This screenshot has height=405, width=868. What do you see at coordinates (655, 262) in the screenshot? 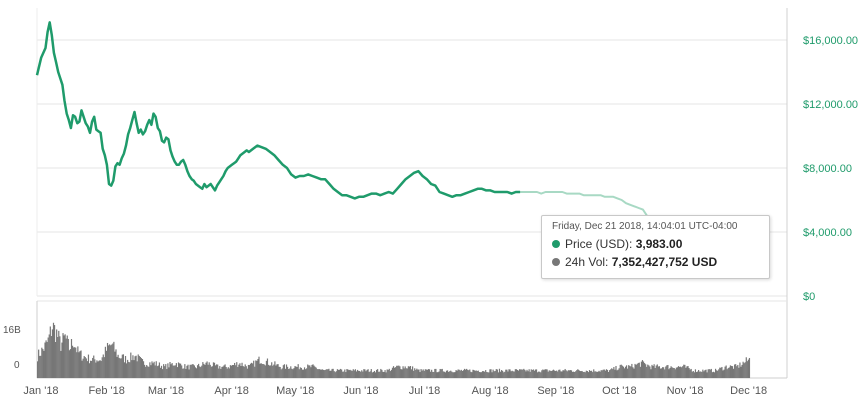
I see `tooltip-volume-row: 24h Vol: 7,352,427,752 USD` at bounding box center [655, 262].